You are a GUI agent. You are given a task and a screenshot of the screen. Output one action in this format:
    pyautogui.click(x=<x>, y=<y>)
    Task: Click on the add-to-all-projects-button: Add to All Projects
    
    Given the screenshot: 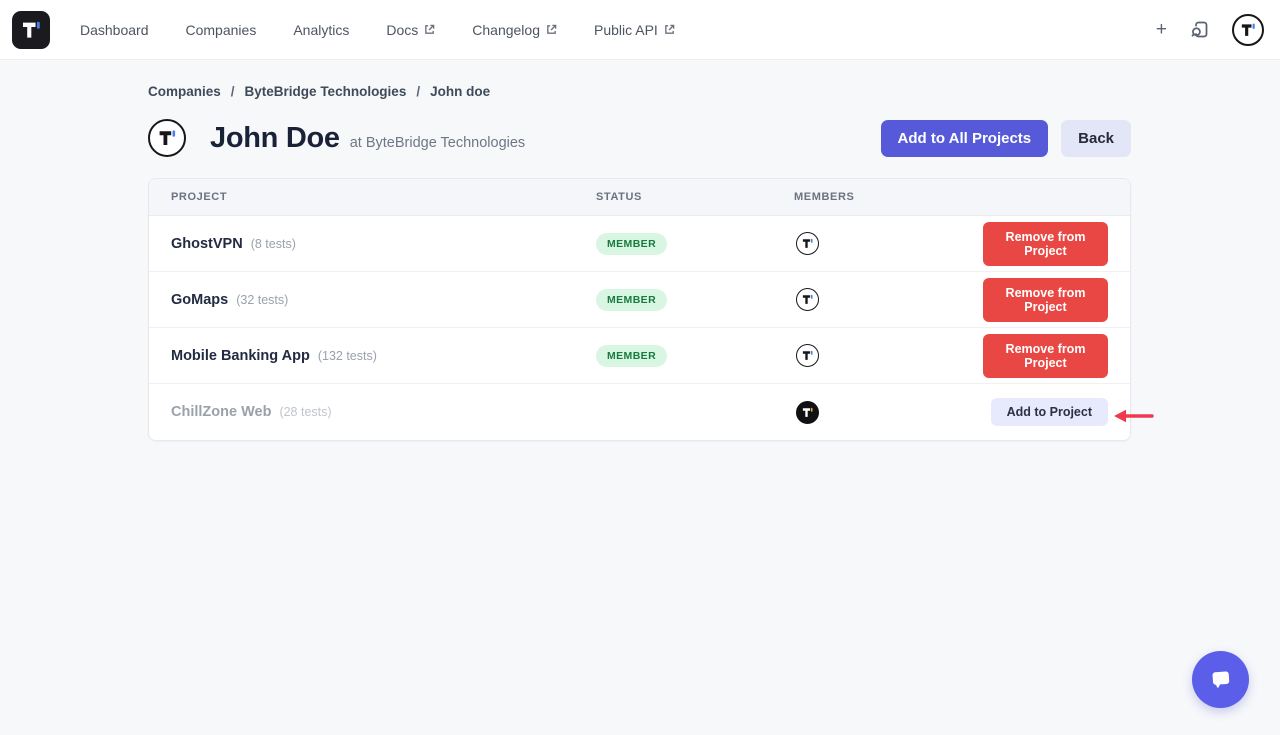 What is the action you would take?
    pyautogui.click(x=964, y=138)
    